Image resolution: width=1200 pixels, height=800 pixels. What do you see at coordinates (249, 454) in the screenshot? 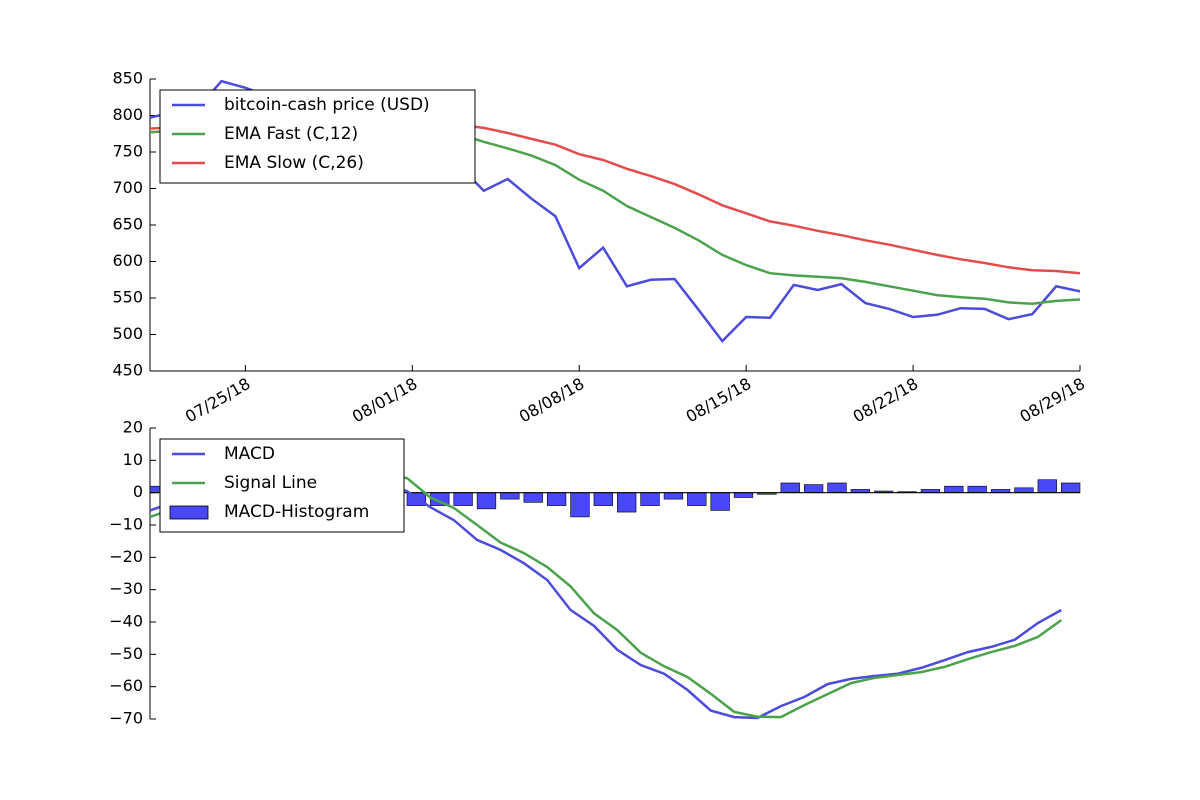
I see `legend-label: MACD` at bounding box center [249, 454].